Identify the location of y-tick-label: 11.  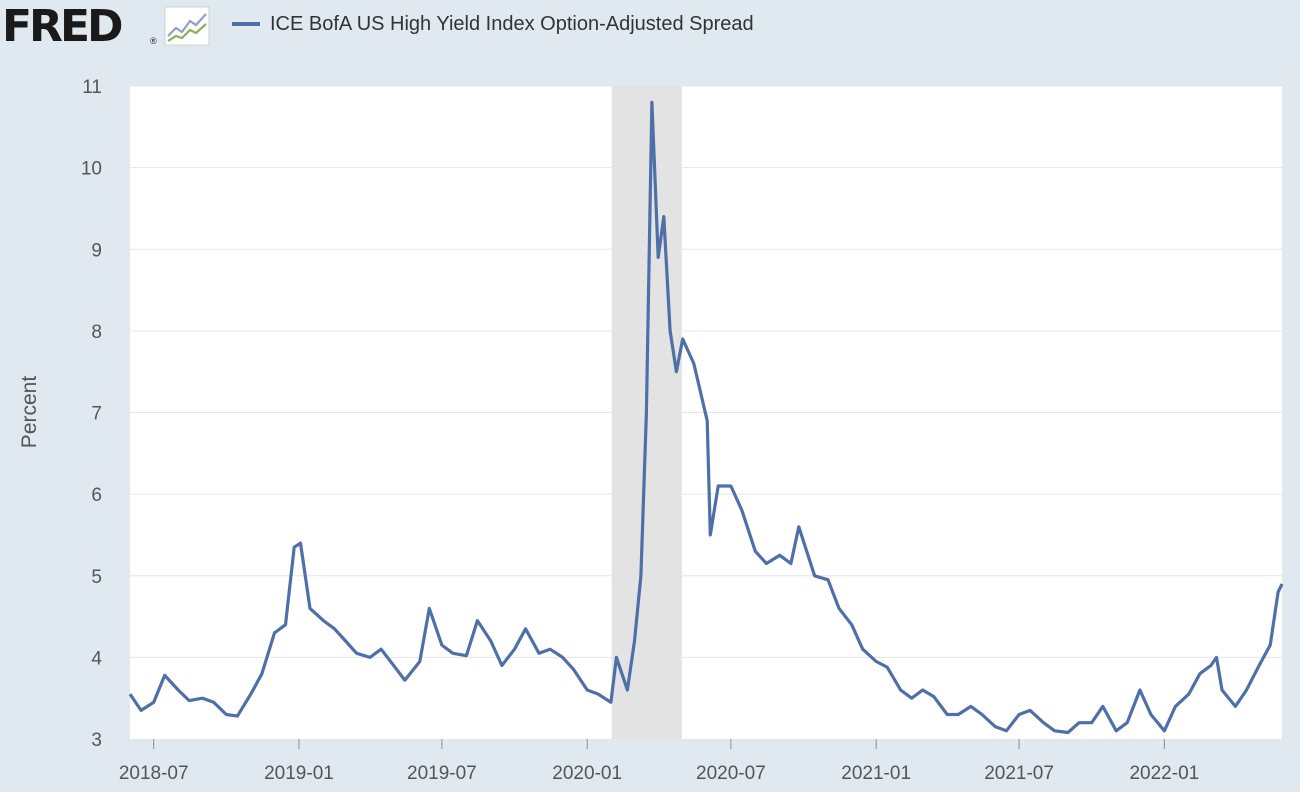
(92, 87).